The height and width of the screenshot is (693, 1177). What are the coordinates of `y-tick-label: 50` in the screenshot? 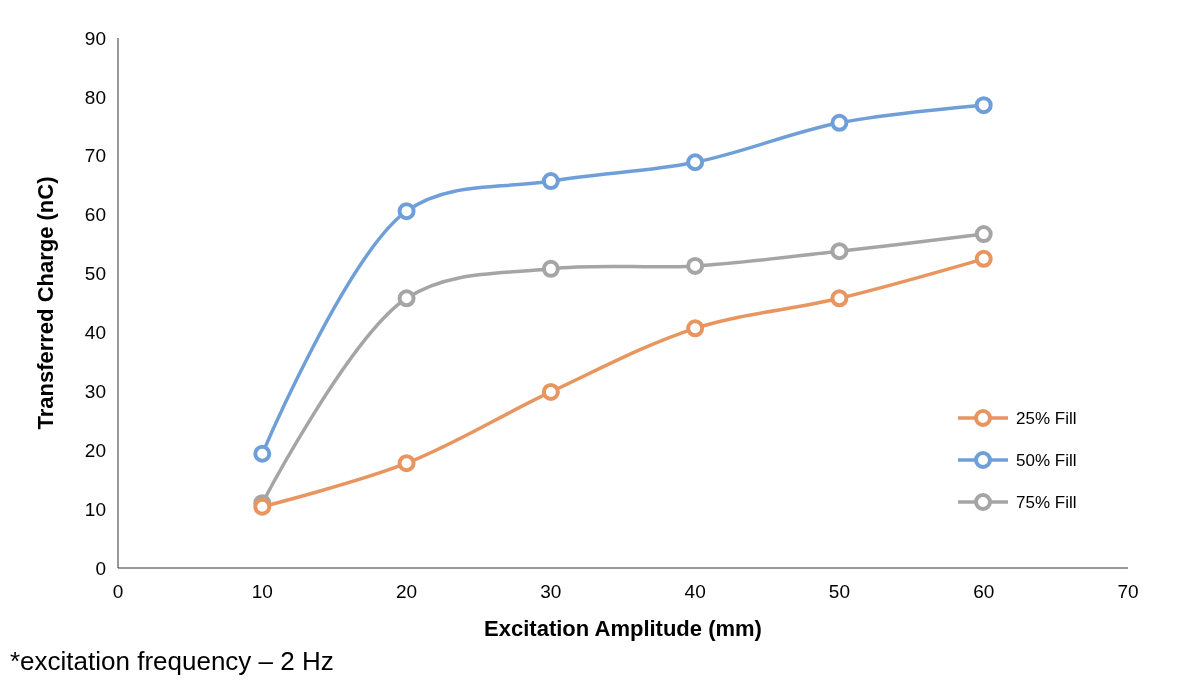 It's located at (95, 274).